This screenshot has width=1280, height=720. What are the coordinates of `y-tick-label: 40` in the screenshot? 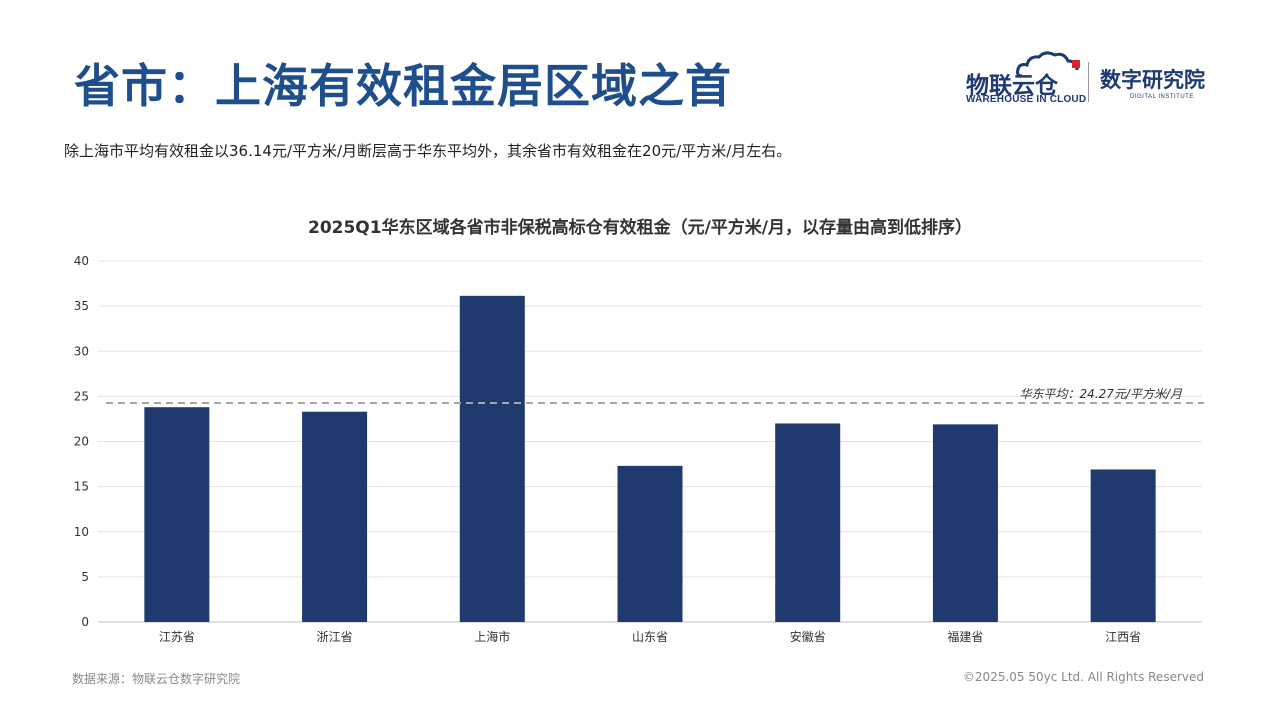 It's located at (81, 261).